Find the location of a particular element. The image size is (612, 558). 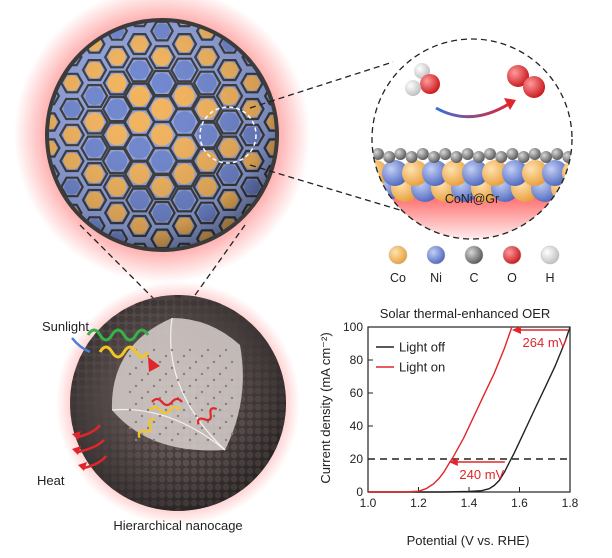

sunlight-label: Sunlight is located at coordinates (65, 326).